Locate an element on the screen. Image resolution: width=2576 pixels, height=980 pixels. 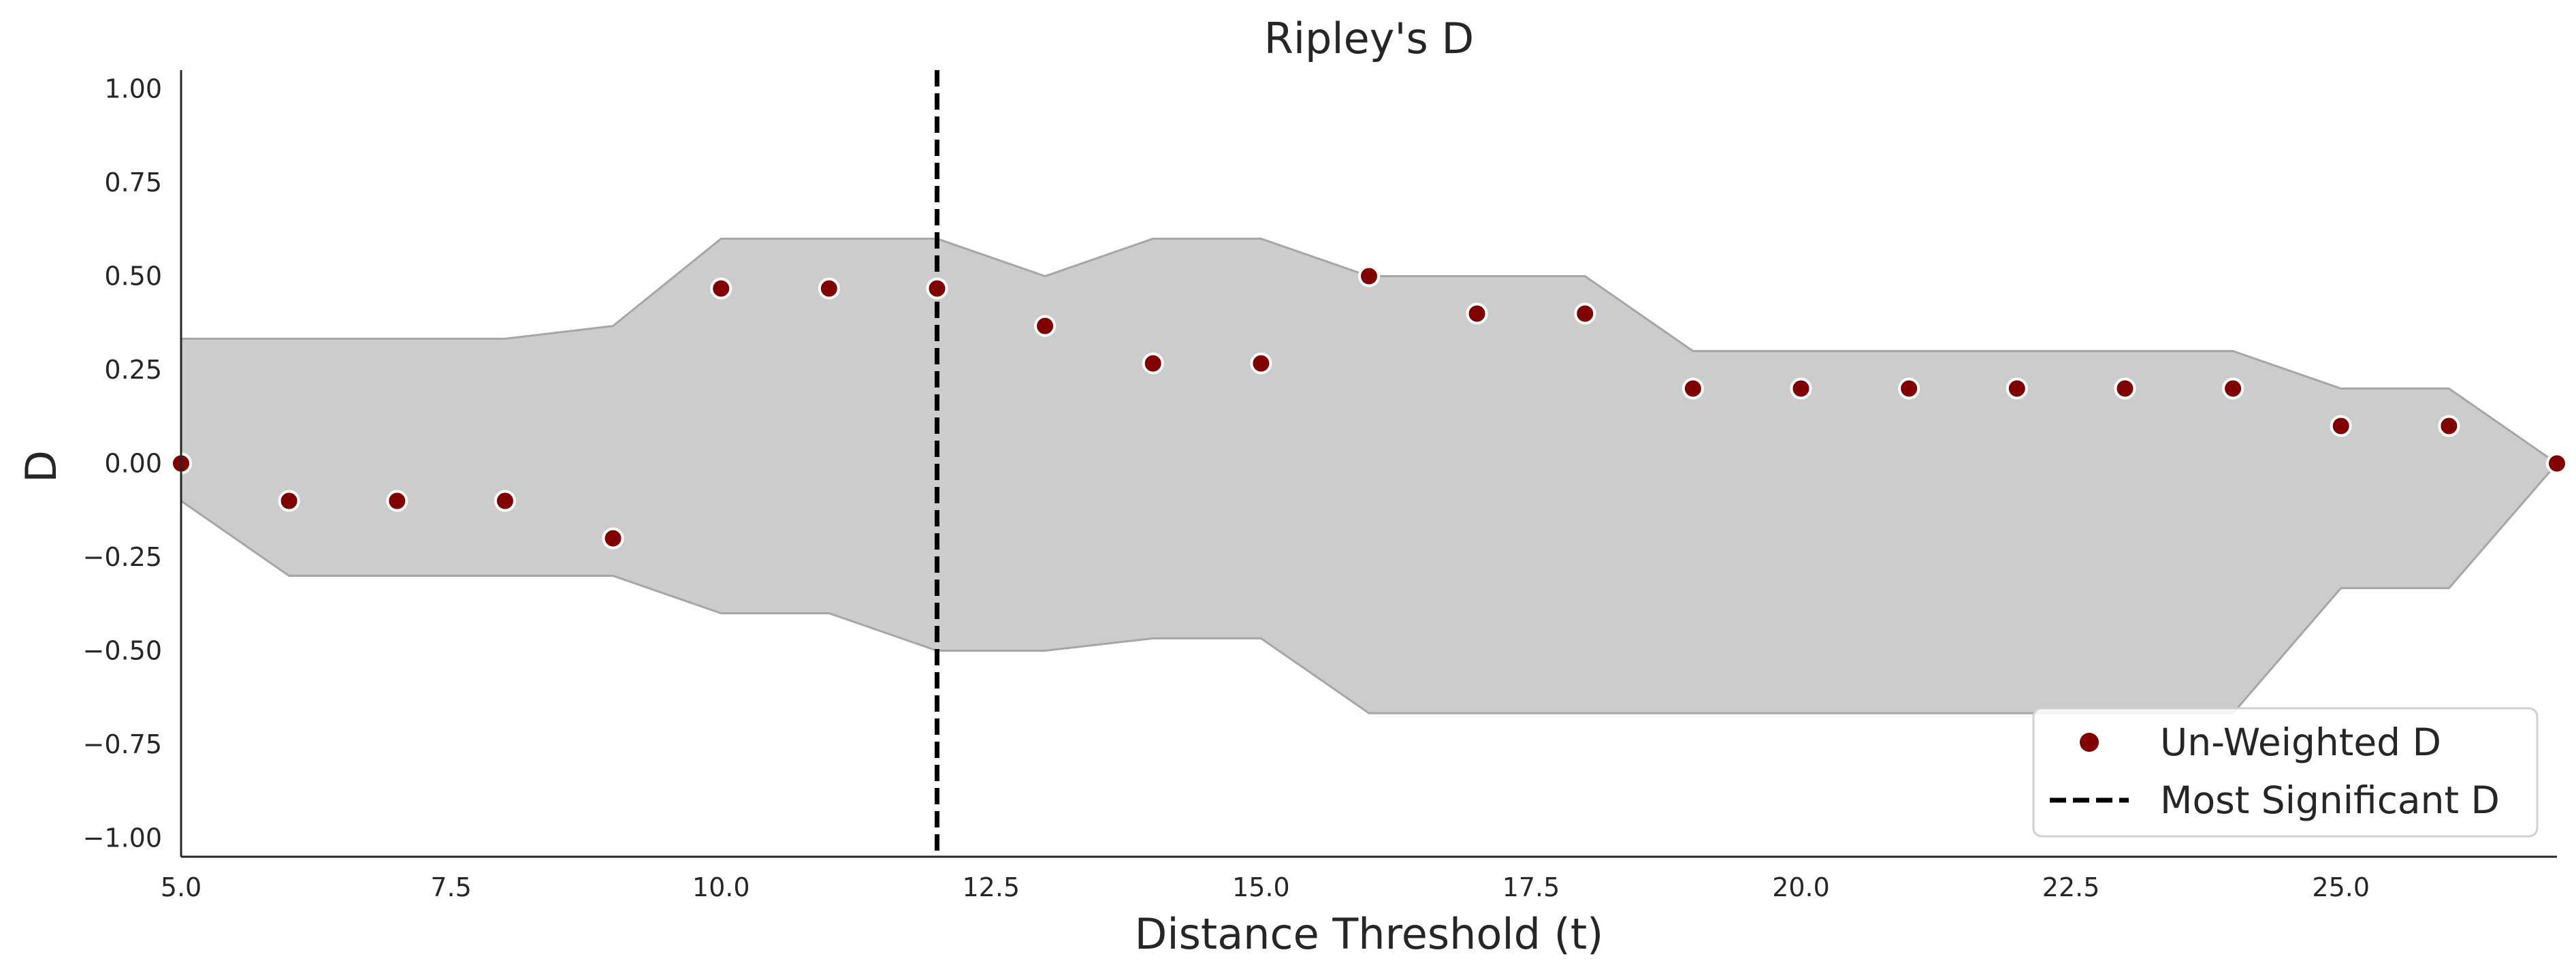
x-tick-label: 22.5 is located at coordinates (2071, 887).